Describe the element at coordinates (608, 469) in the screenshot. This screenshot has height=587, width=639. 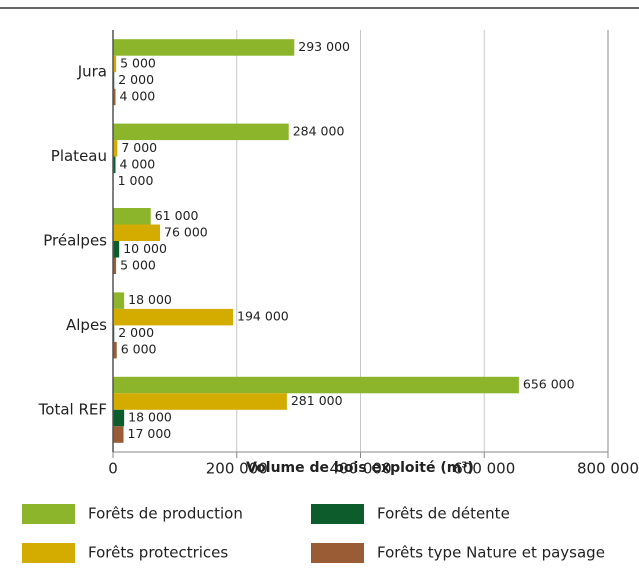
I see `x-tick-label: 800 000` at that location.